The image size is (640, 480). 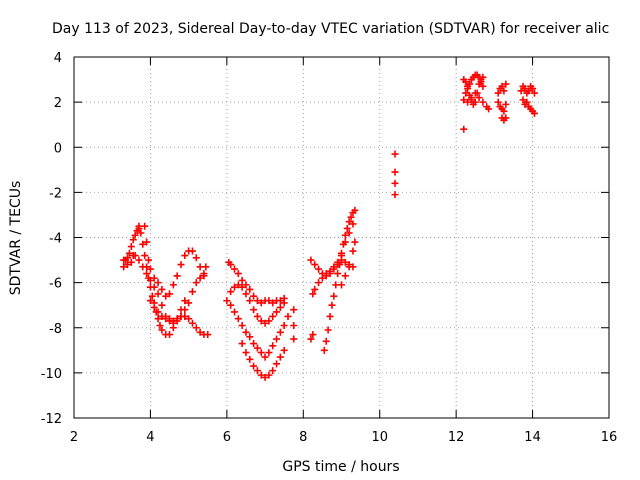 What do you see at coordinates (150, 437) in the screenshot?
I see `x-tick-label: 4` at bounding box center [150, 437].